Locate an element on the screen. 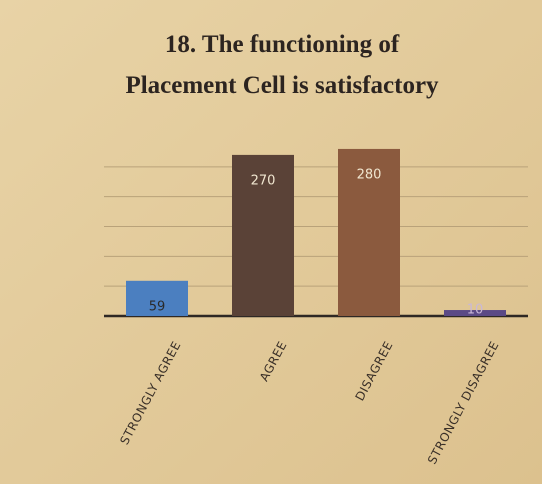  data-label: 10 is located at coordinates (475, 310).